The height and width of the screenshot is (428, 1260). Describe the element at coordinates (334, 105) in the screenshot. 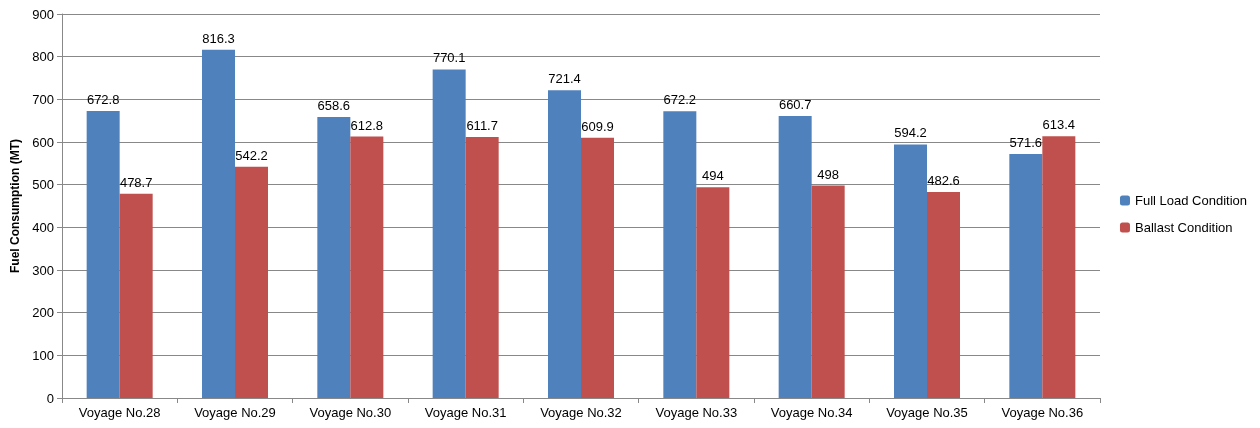

I see `data-label: 658.6` at that location.